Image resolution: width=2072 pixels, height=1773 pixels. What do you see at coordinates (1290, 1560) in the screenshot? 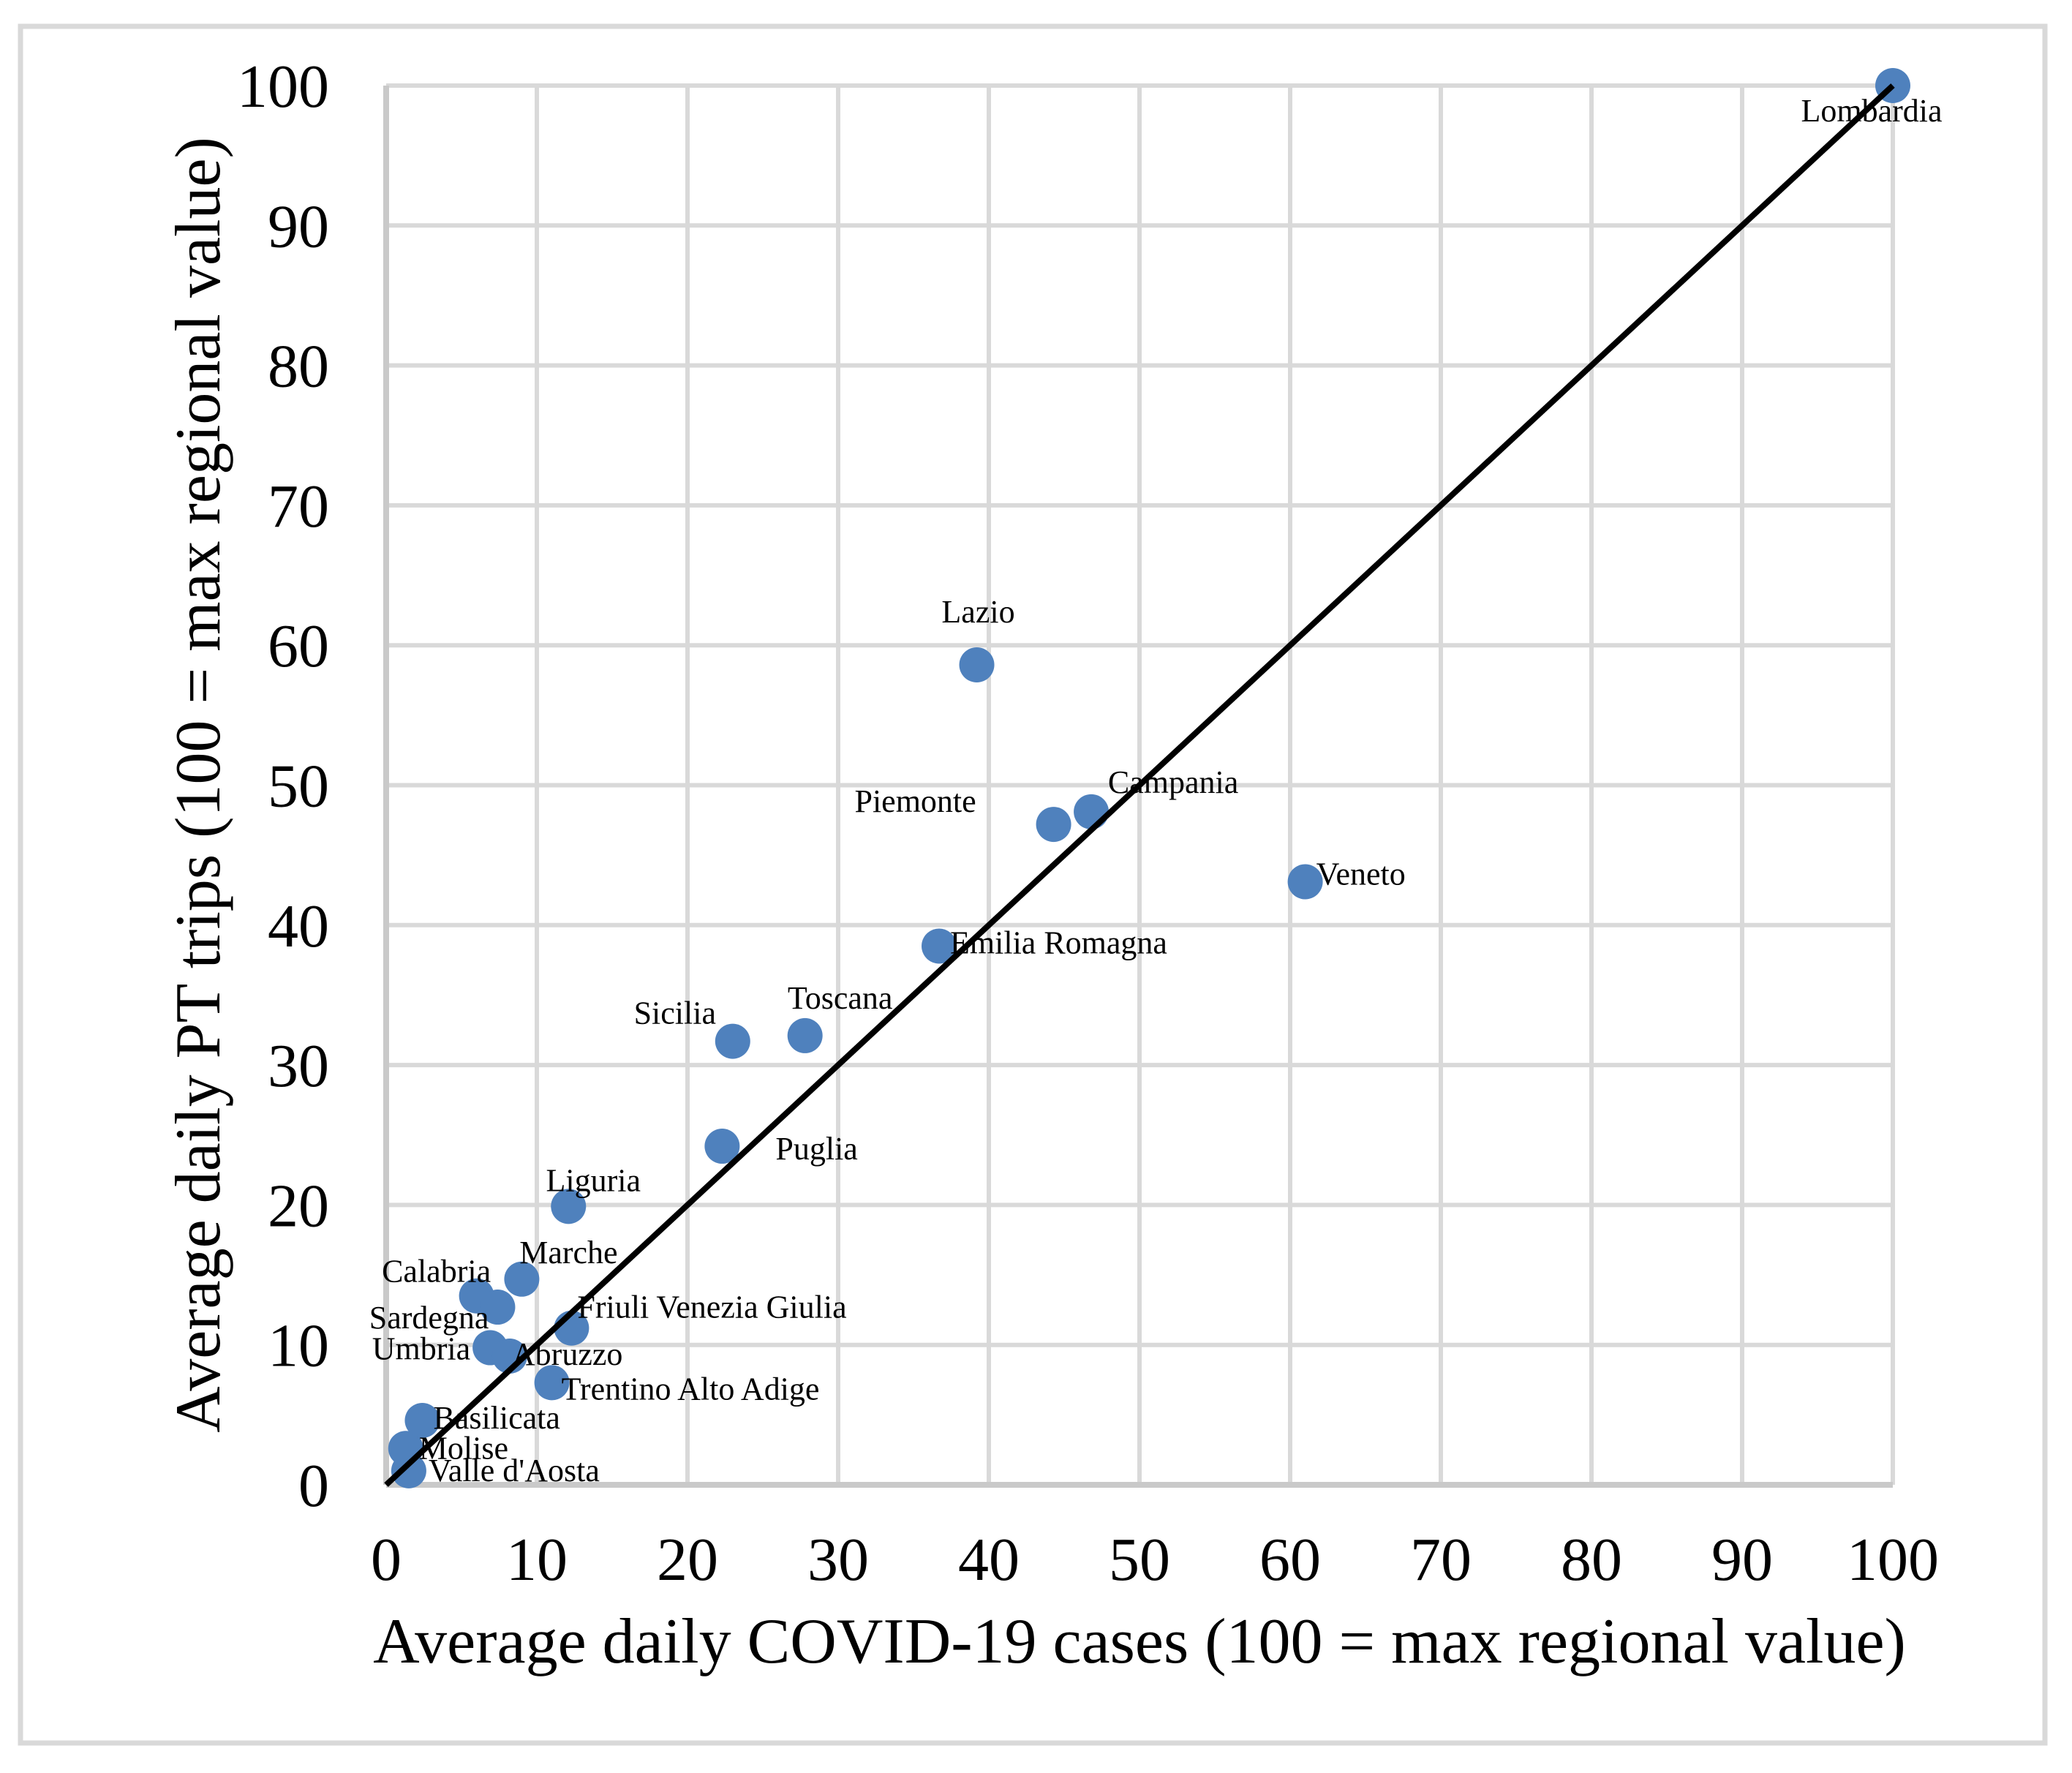
I see `x-tick-60: 60` at bounding box center [1290, 1560].